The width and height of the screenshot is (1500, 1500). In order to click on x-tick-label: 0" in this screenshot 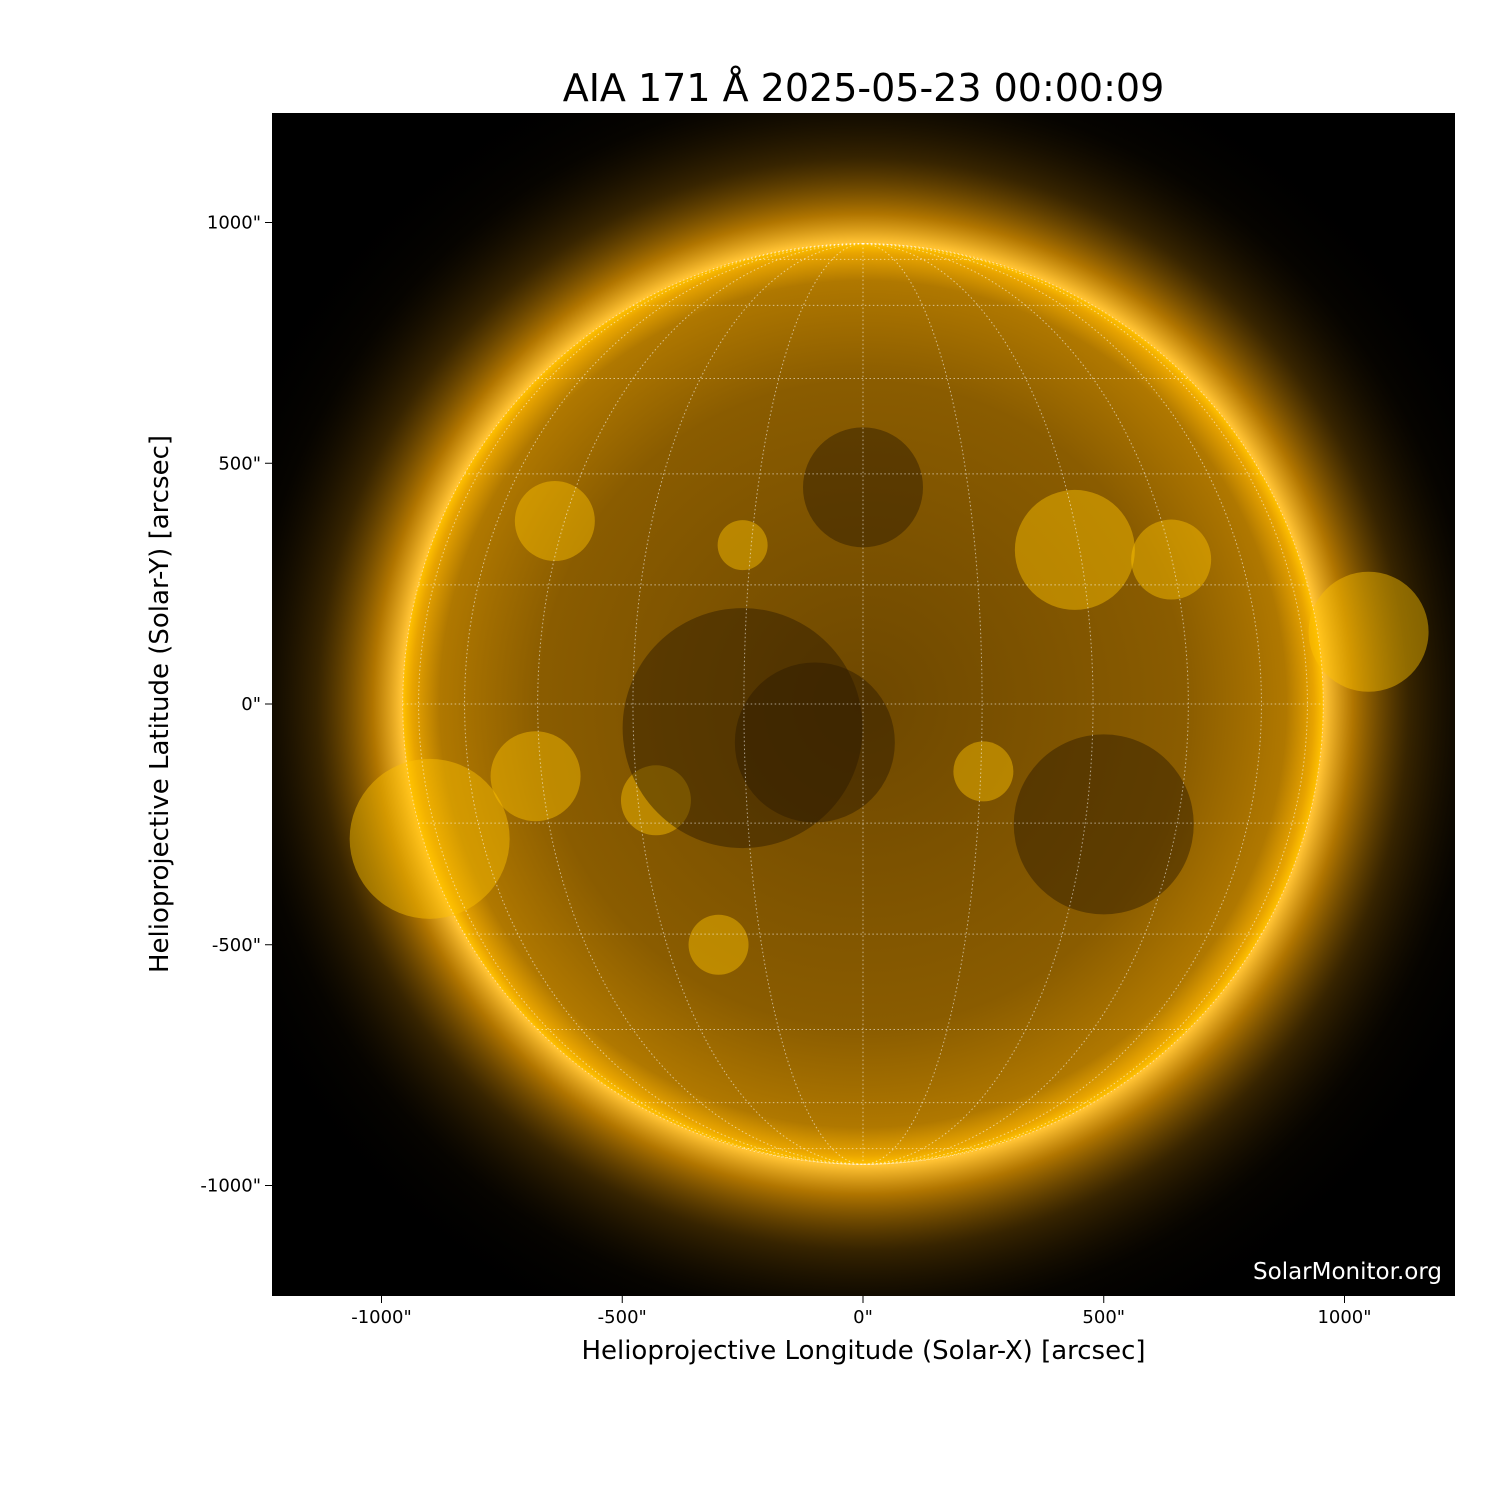, I will do `click(863, 1317)`.